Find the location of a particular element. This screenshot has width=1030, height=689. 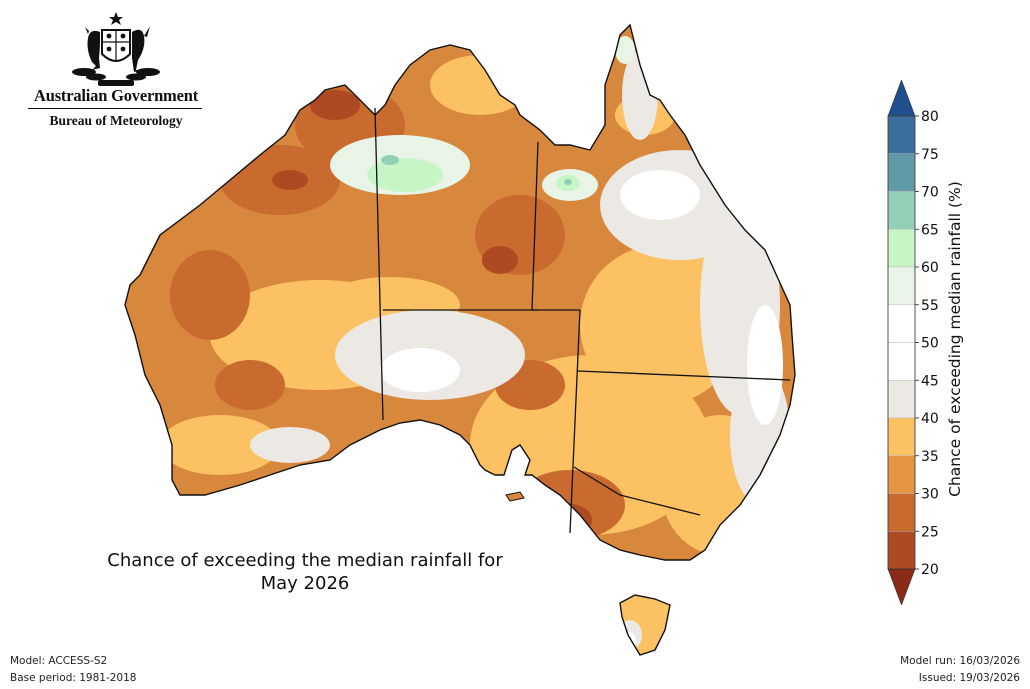

colorbar-tick-label: 55 is located at coordinates (930, 306).